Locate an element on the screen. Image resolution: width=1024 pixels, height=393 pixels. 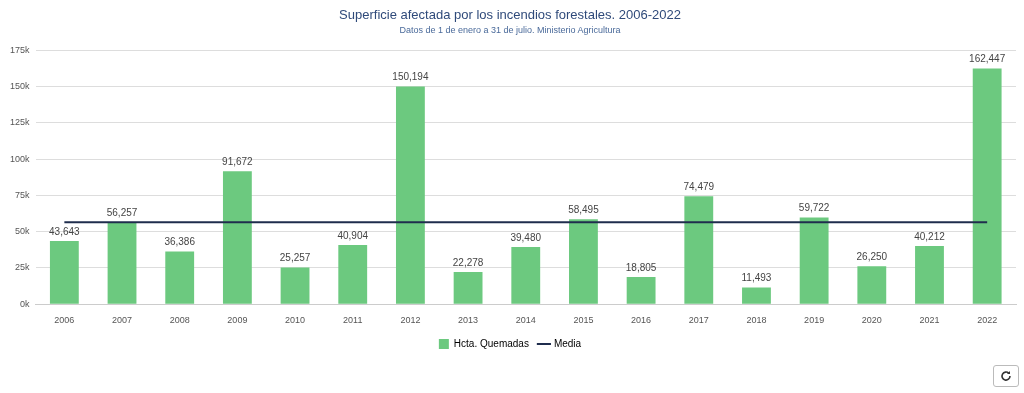
x-tick-label: 2011 is located at coordinates (353, 320).